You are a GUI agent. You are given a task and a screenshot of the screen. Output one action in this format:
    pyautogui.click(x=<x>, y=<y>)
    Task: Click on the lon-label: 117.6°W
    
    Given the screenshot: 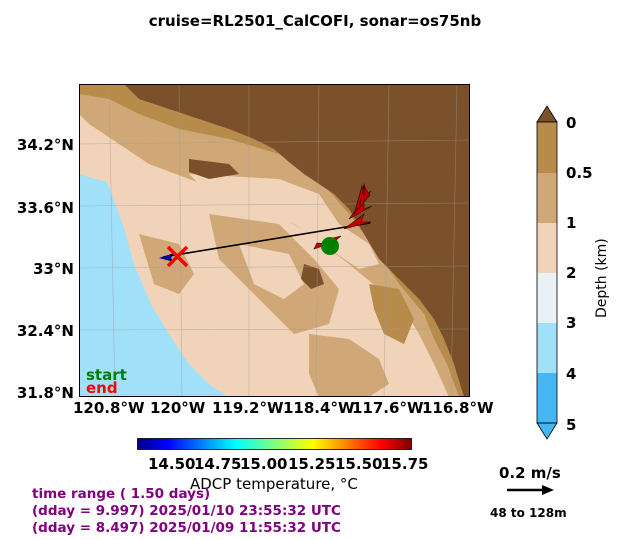 What is the action you would take?
    pyautogui.click(x=388, y=408)
    